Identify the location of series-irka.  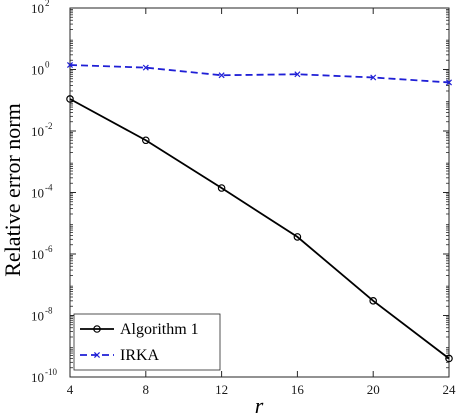
(259, 73).